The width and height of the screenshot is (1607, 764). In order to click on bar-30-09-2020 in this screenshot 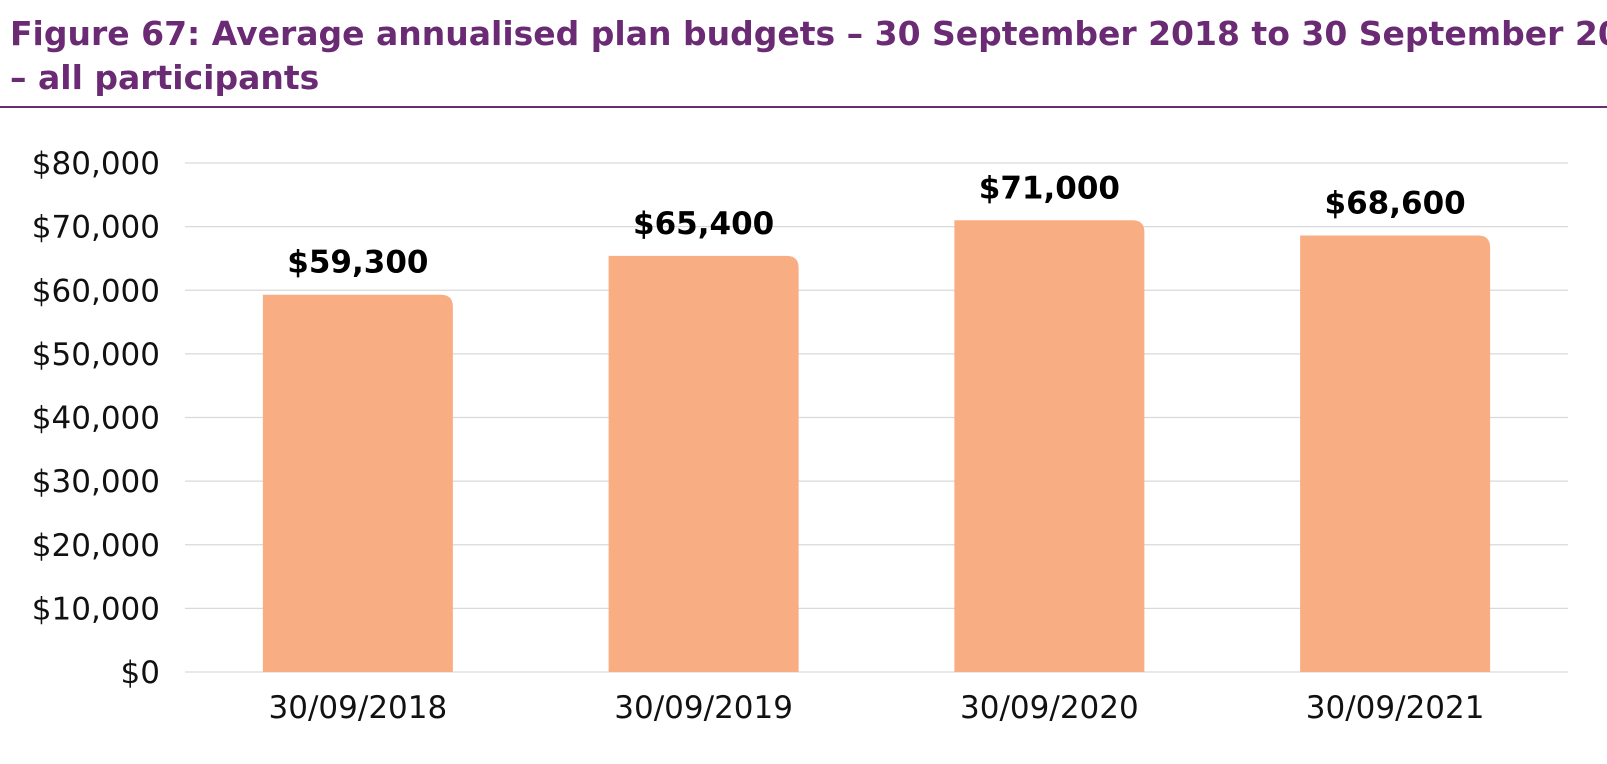, I will do `click(1049, 446)`.